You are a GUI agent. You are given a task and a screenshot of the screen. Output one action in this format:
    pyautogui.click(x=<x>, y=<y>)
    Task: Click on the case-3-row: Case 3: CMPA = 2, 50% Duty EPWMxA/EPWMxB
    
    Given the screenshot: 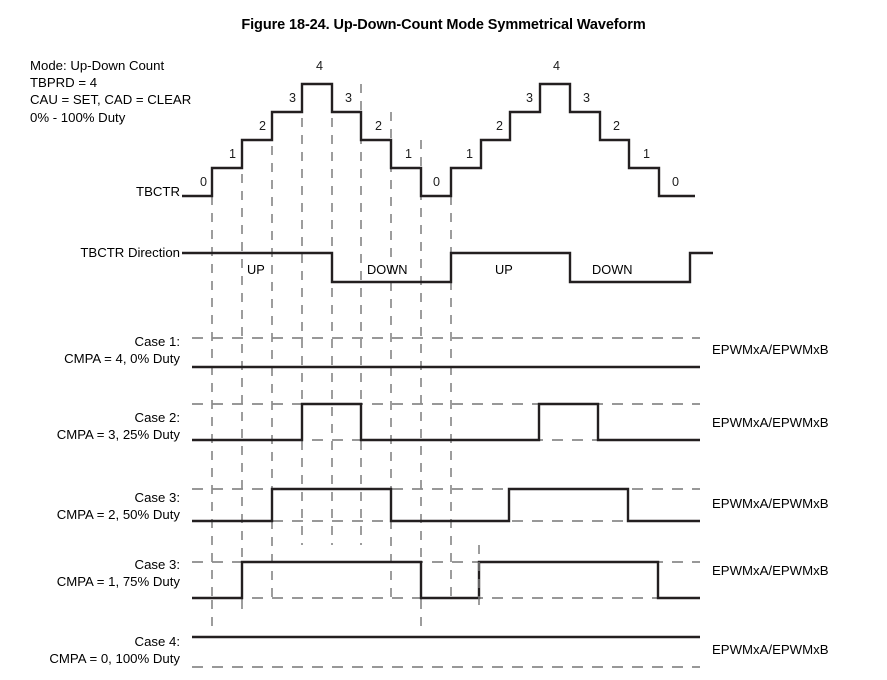 What is the action you would take?
    pyautogui.click(x=443, y=505)
    